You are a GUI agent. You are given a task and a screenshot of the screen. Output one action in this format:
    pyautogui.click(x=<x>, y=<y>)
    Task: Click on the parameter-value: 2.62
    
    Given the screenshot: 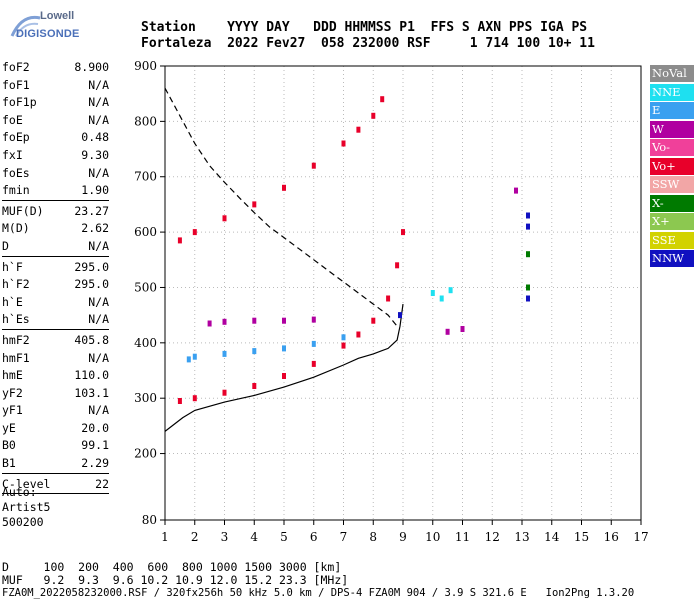 What is the action you would take?
    pyautogui.click(x=95, y=228)
    